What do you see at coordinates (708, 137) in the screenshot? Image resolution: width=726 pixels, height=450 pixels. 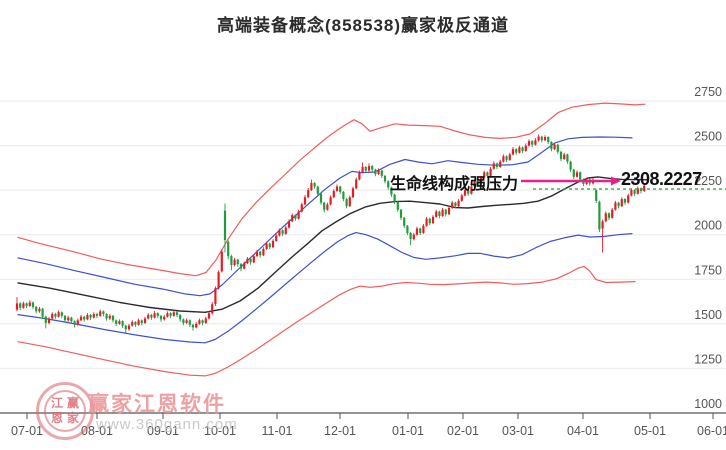 I see `y-axis-label: 2500` at bounding box center [708, 137].